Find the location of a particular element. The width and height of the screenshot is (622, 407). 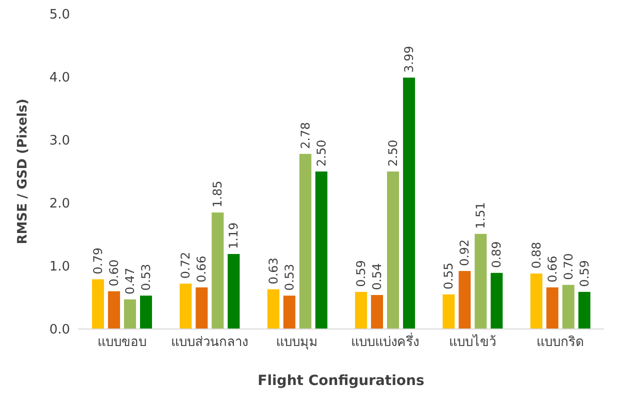

data-label: 1.51 is located at coordinates (481, 215).